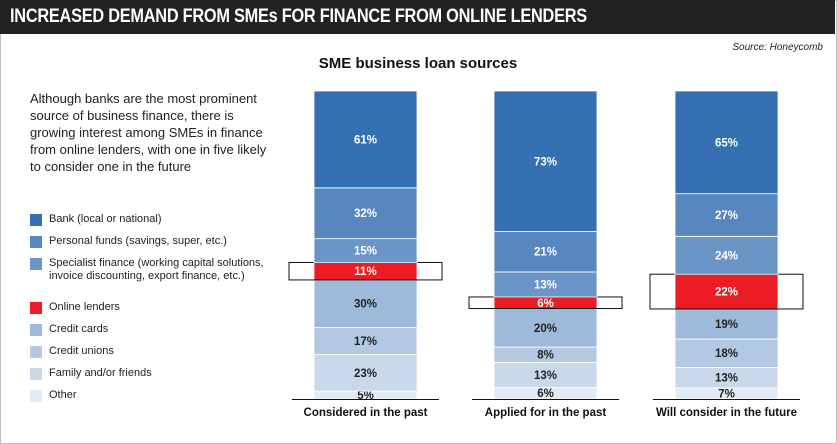 The width and height of the screenshot is (837, 444). What do you see at coordinates (365, 272) in the screenshot?
I see `data-label: 11%` at bounding box center [365, 272].